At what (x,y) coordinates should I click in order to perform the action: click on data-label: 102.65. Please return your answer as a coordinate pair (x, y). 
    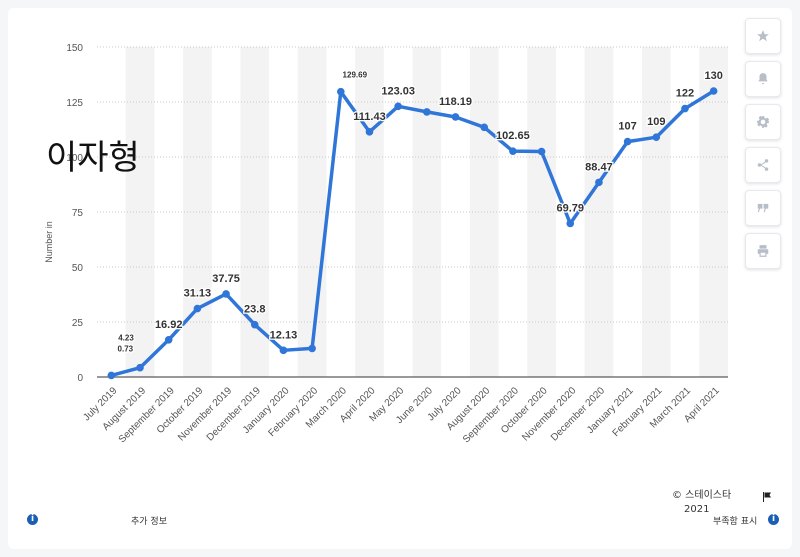
    Looking at the image, I should click on (513, 136).